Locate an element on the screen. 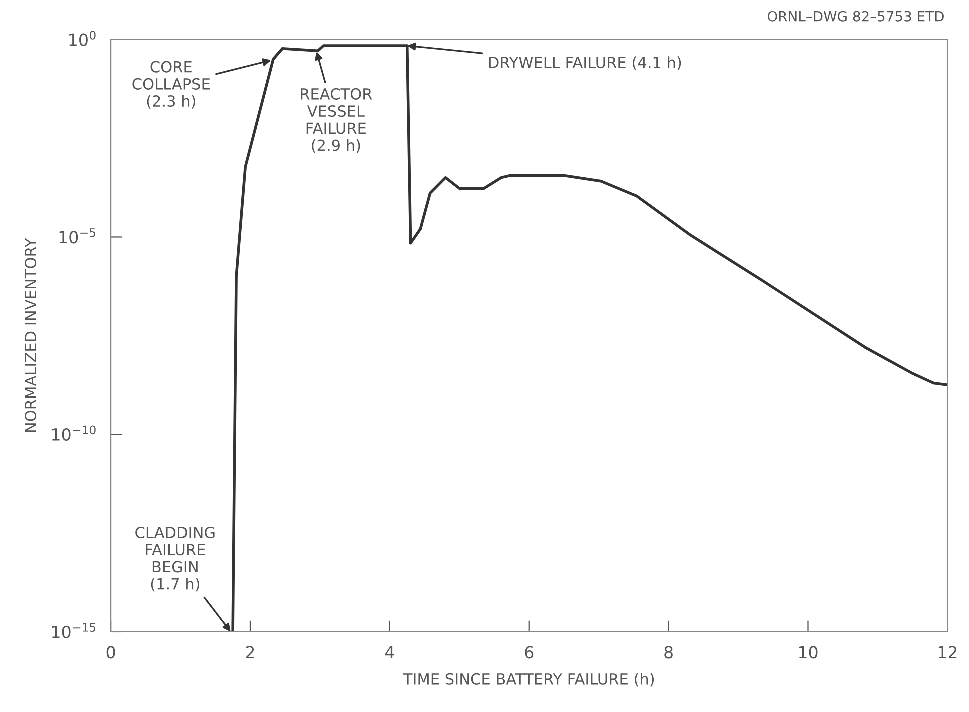  x-tick-label: 8 is located at coordinates (668, 652).